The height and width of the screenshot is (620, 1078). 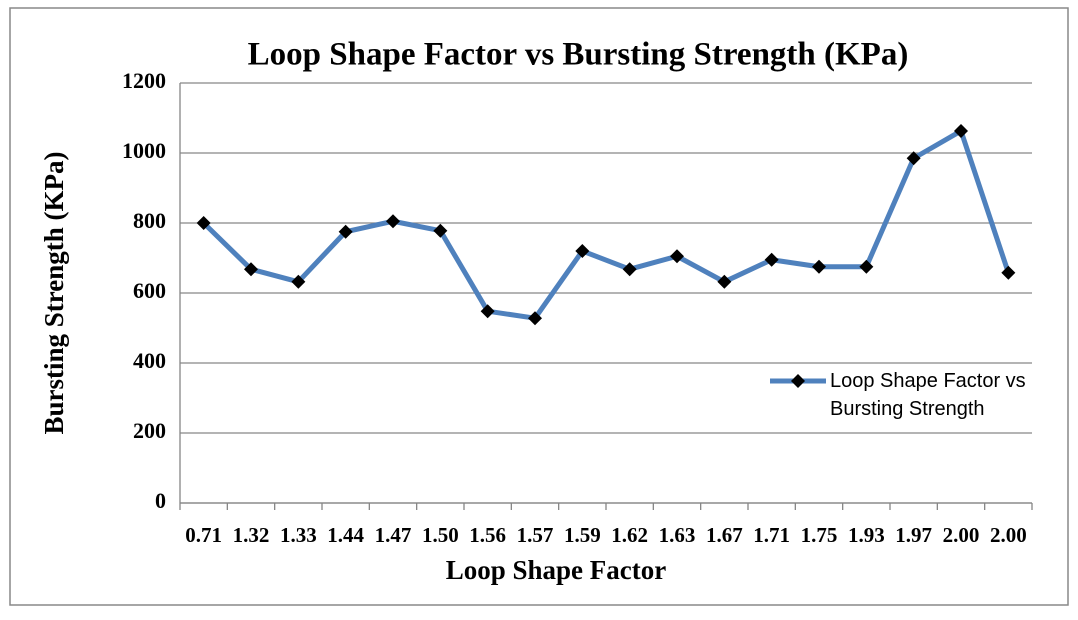 I want to click on x-tick-label: 1.93, so click(x=866, y=535).